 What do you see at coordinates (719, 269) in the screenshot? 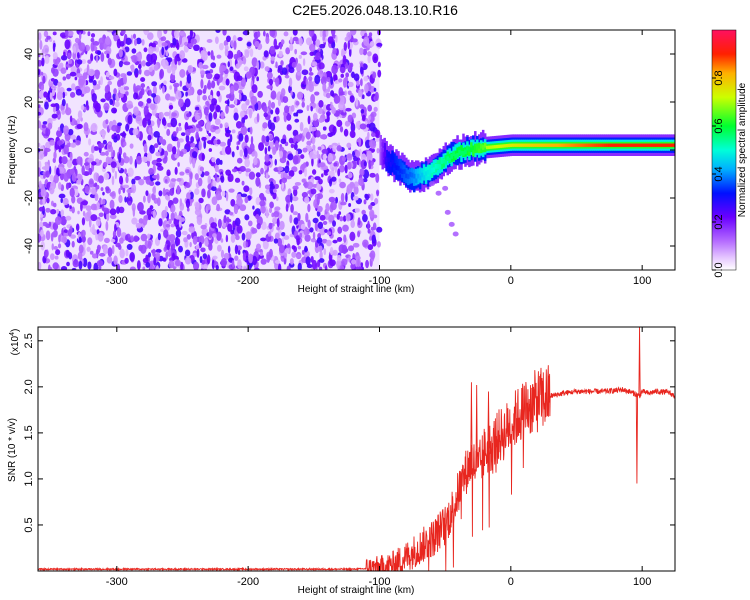
I see `colorbar-tick-label: 0.0` at bounding box center [719, 269].